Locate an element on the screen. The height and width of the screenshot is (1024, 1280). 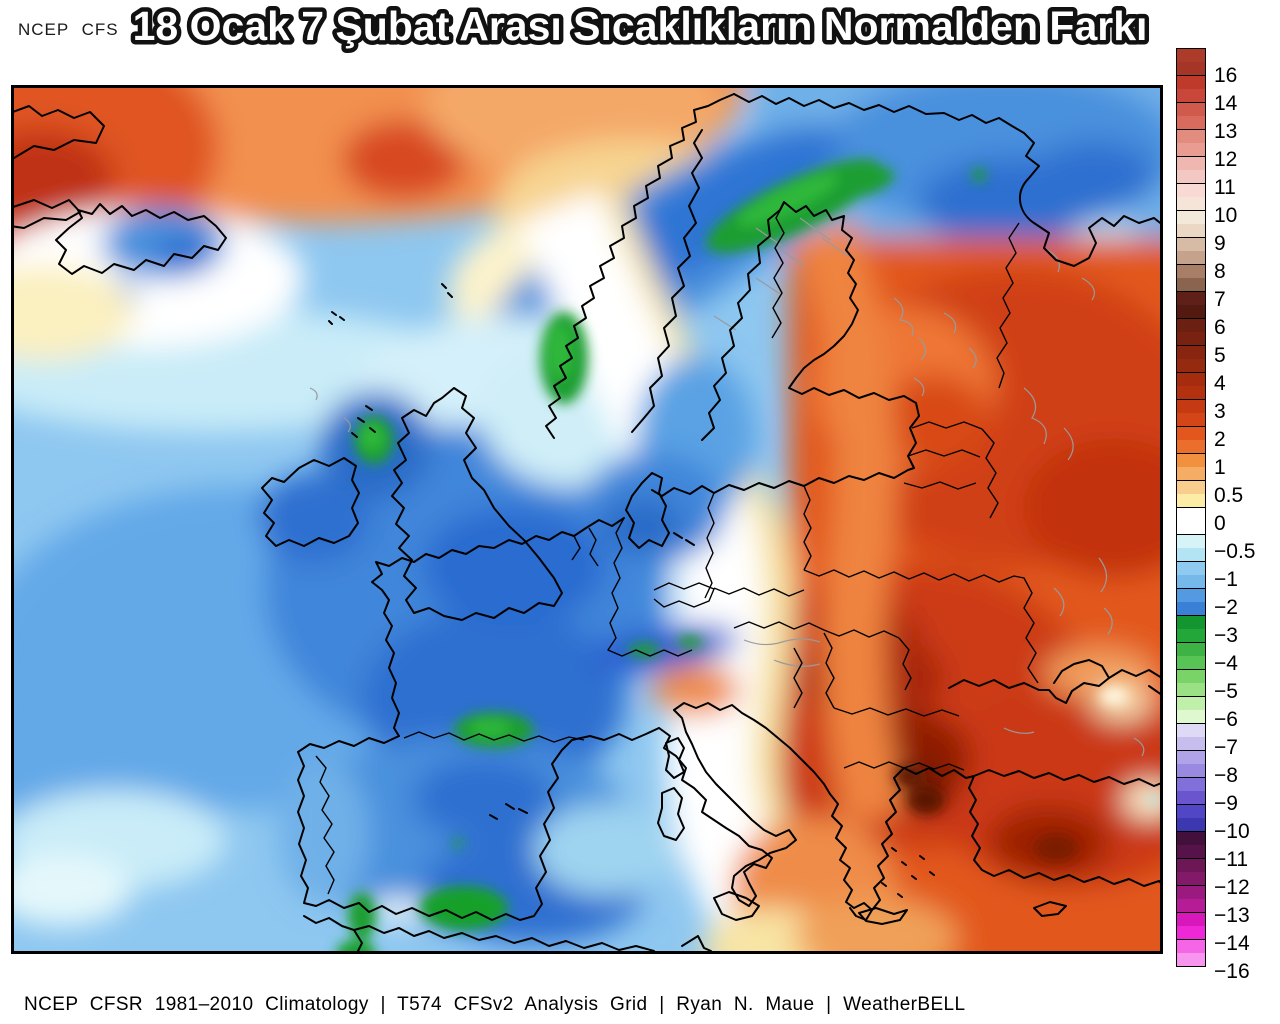
colorbar-tick-label: −14 is located at coordinates (1232, 943).